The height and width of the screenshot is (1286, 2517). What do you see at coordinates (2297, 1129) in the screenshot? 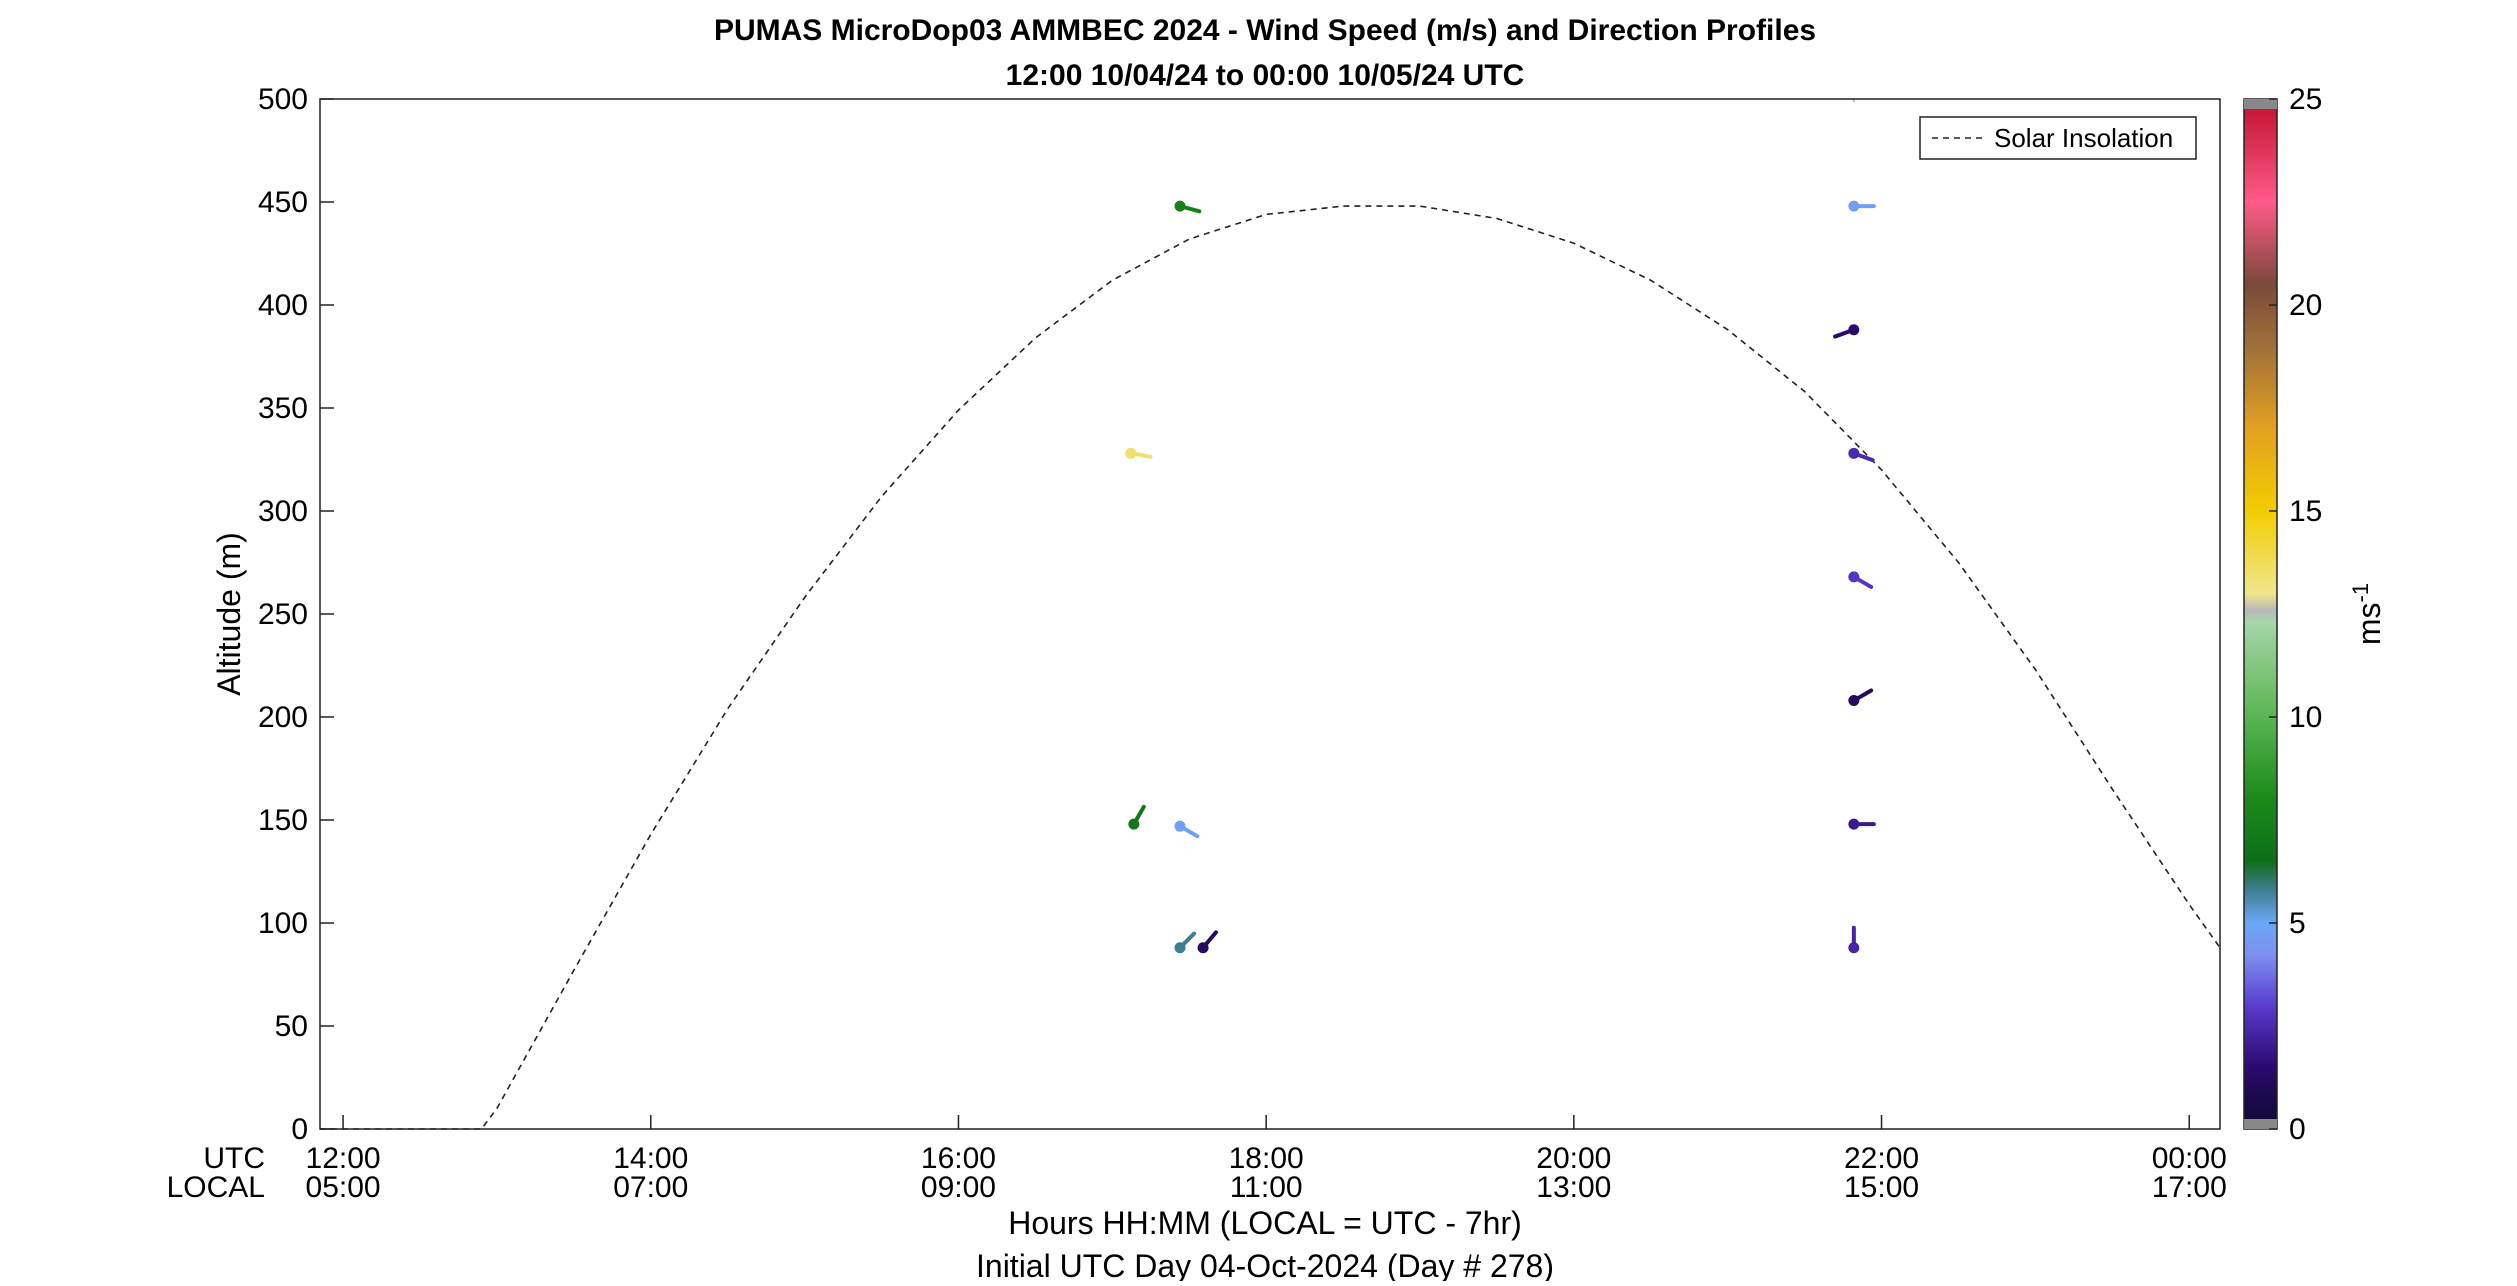
I see `colorbar-tick-label: 0` at bounding box center [2297, 1129].